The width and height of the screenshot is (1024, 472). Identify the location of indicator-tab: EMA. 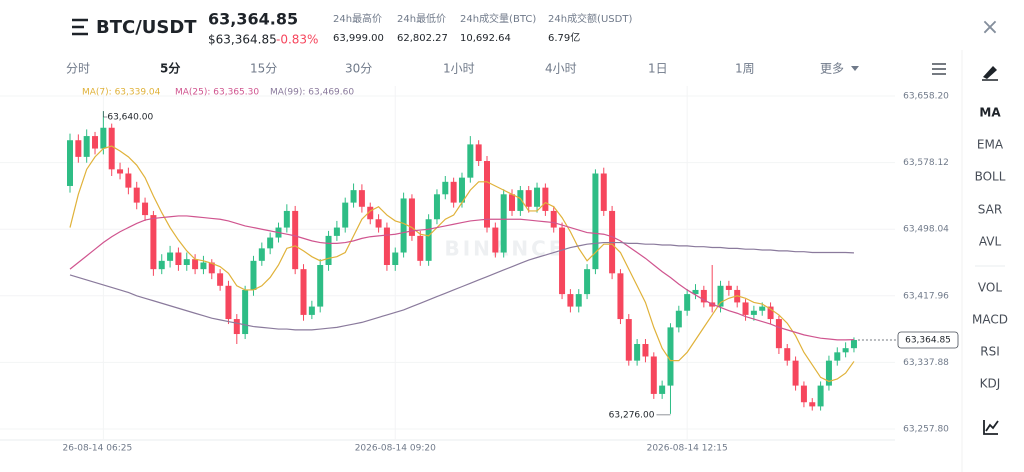
(990, 145).